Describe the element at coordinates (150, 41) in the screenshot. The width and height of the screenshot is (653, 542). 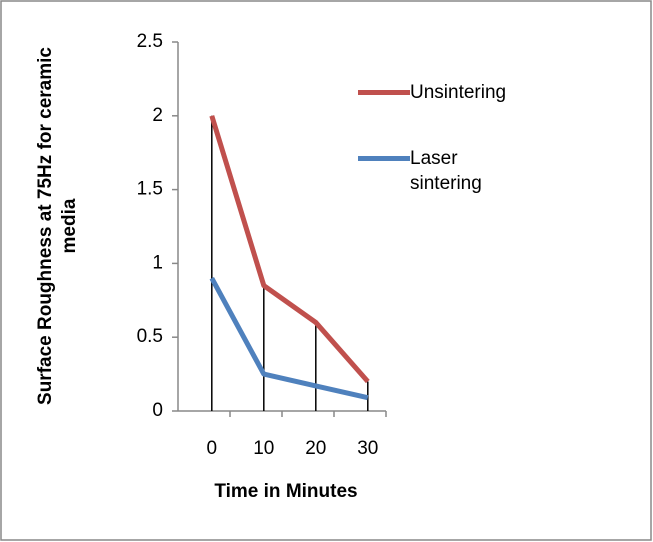
I see `y-tick-label: 2.5` at that location.